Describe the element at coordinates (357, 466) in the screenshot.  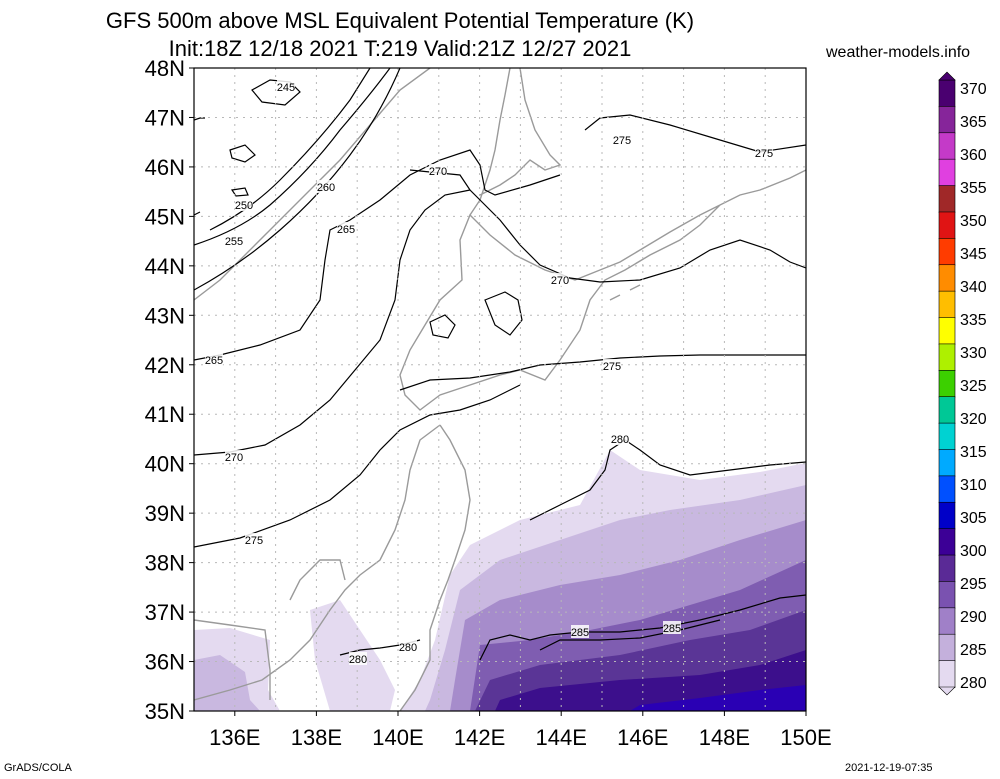
I see `contour-275-west` at that location.